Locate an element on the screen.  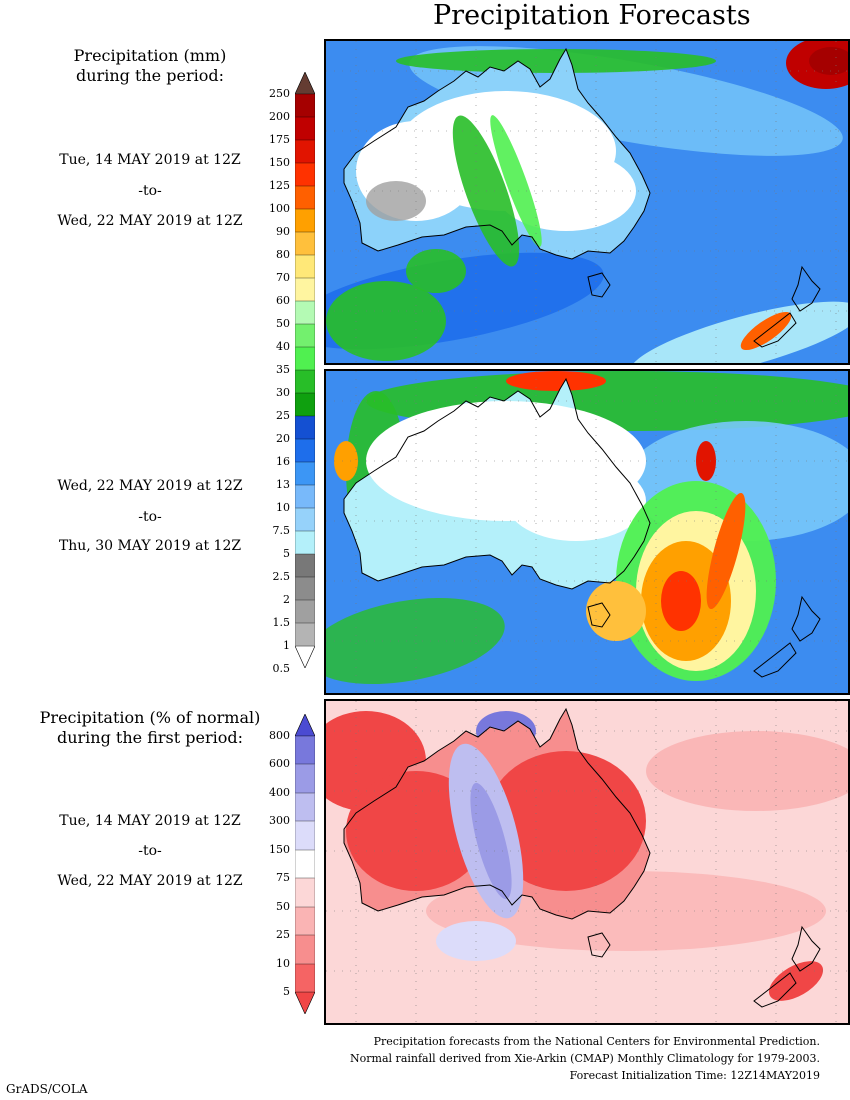
mm-colorbar-tick-label: 35 is located at coordinates (283, 369).